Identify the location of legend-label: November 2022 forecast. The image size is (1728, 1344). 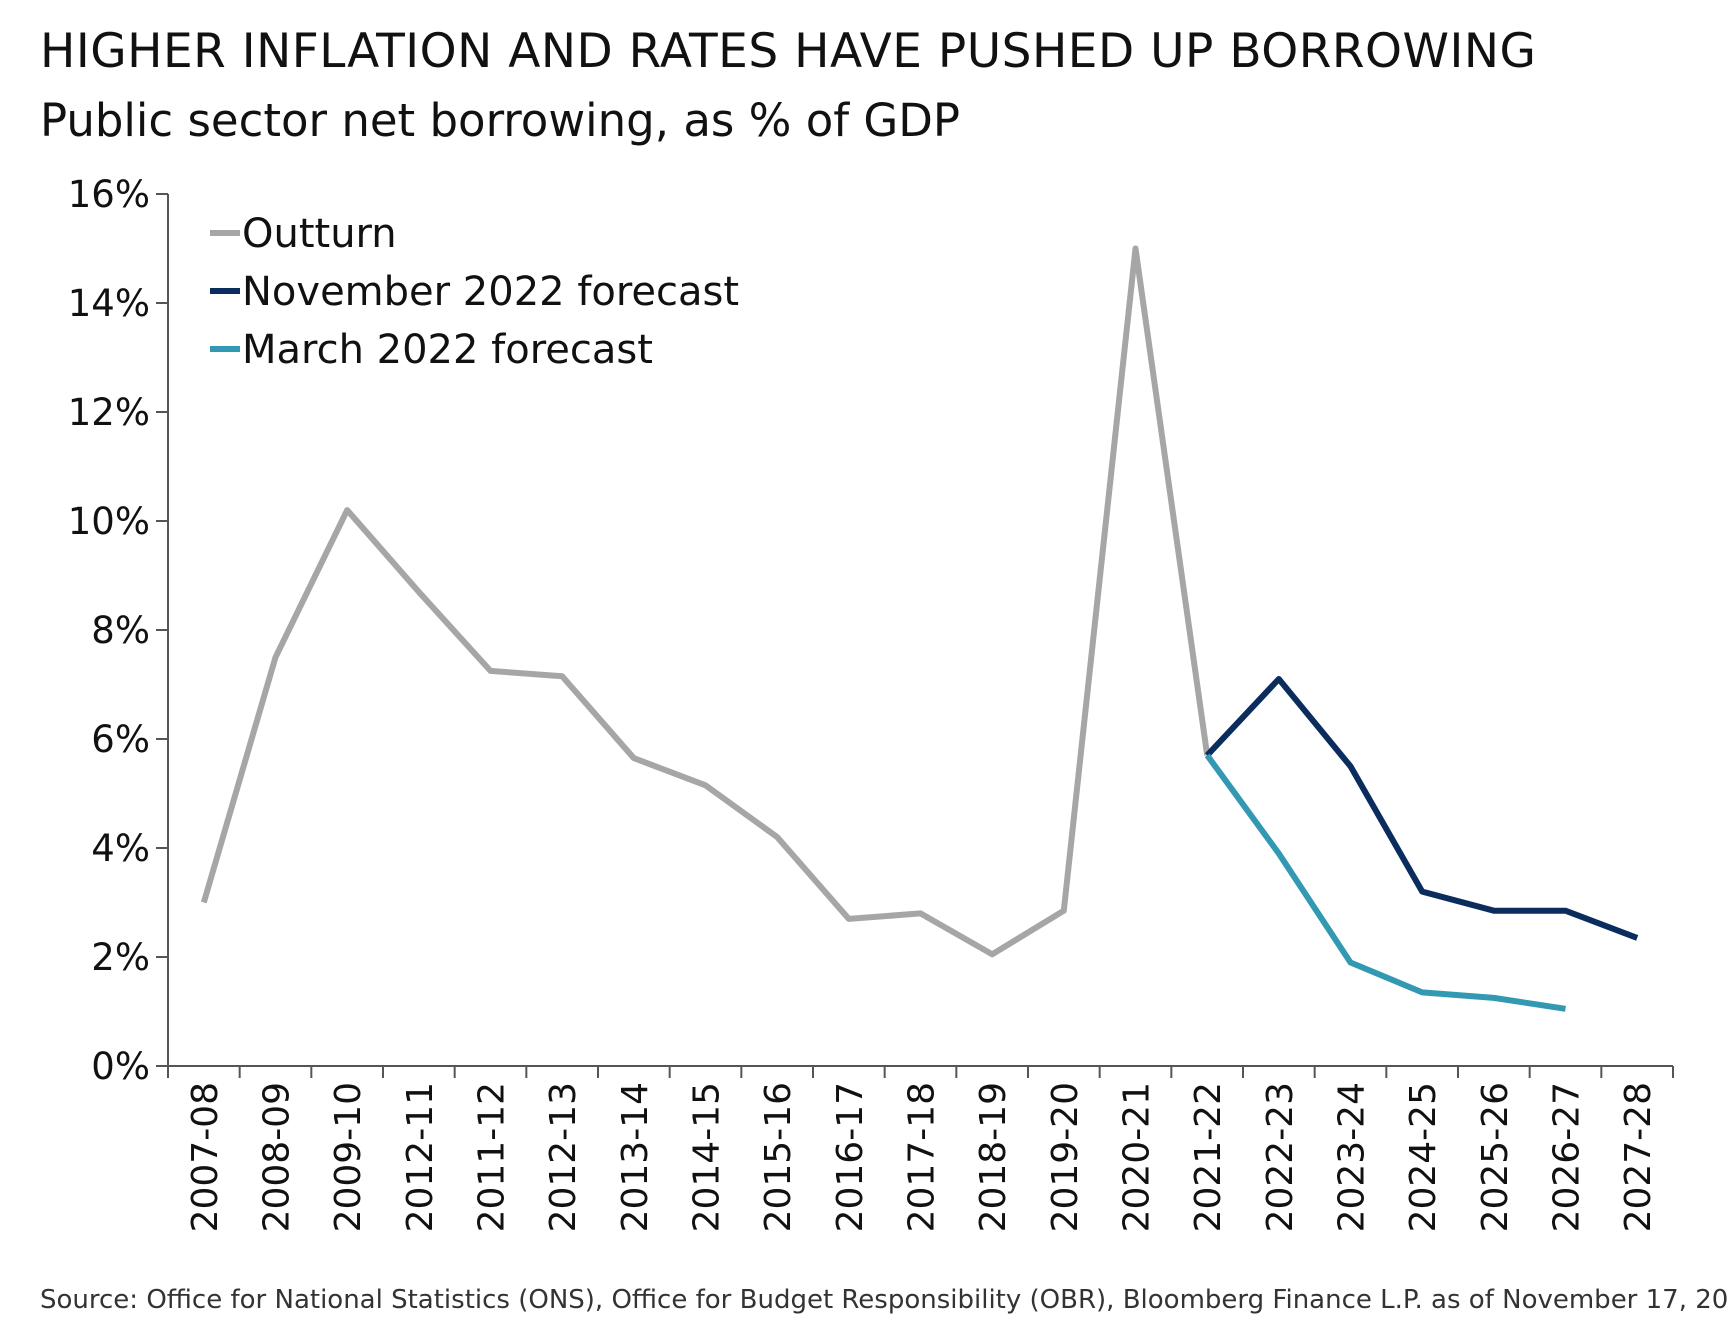
(490, 292).